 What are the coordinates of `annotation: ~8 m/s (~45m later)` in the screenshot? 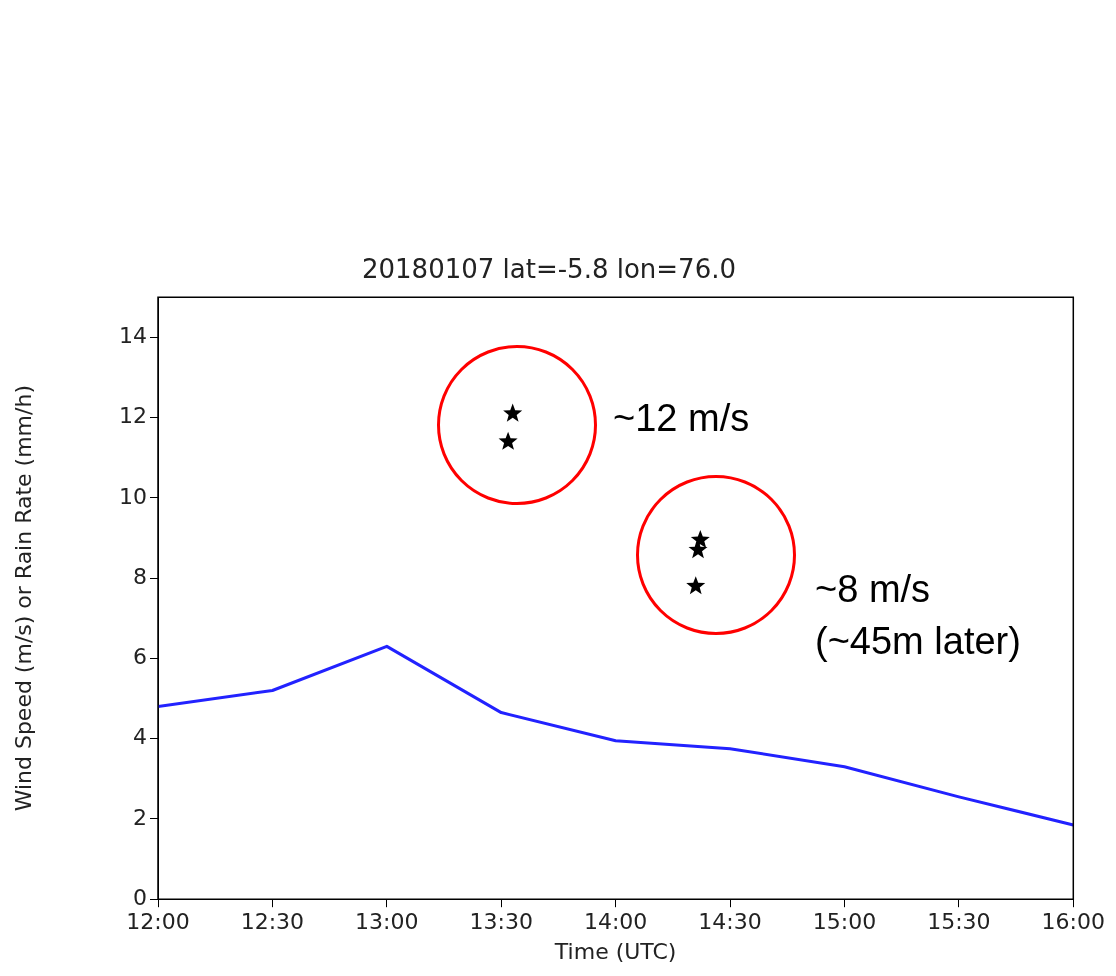 It's located at (918, 615).